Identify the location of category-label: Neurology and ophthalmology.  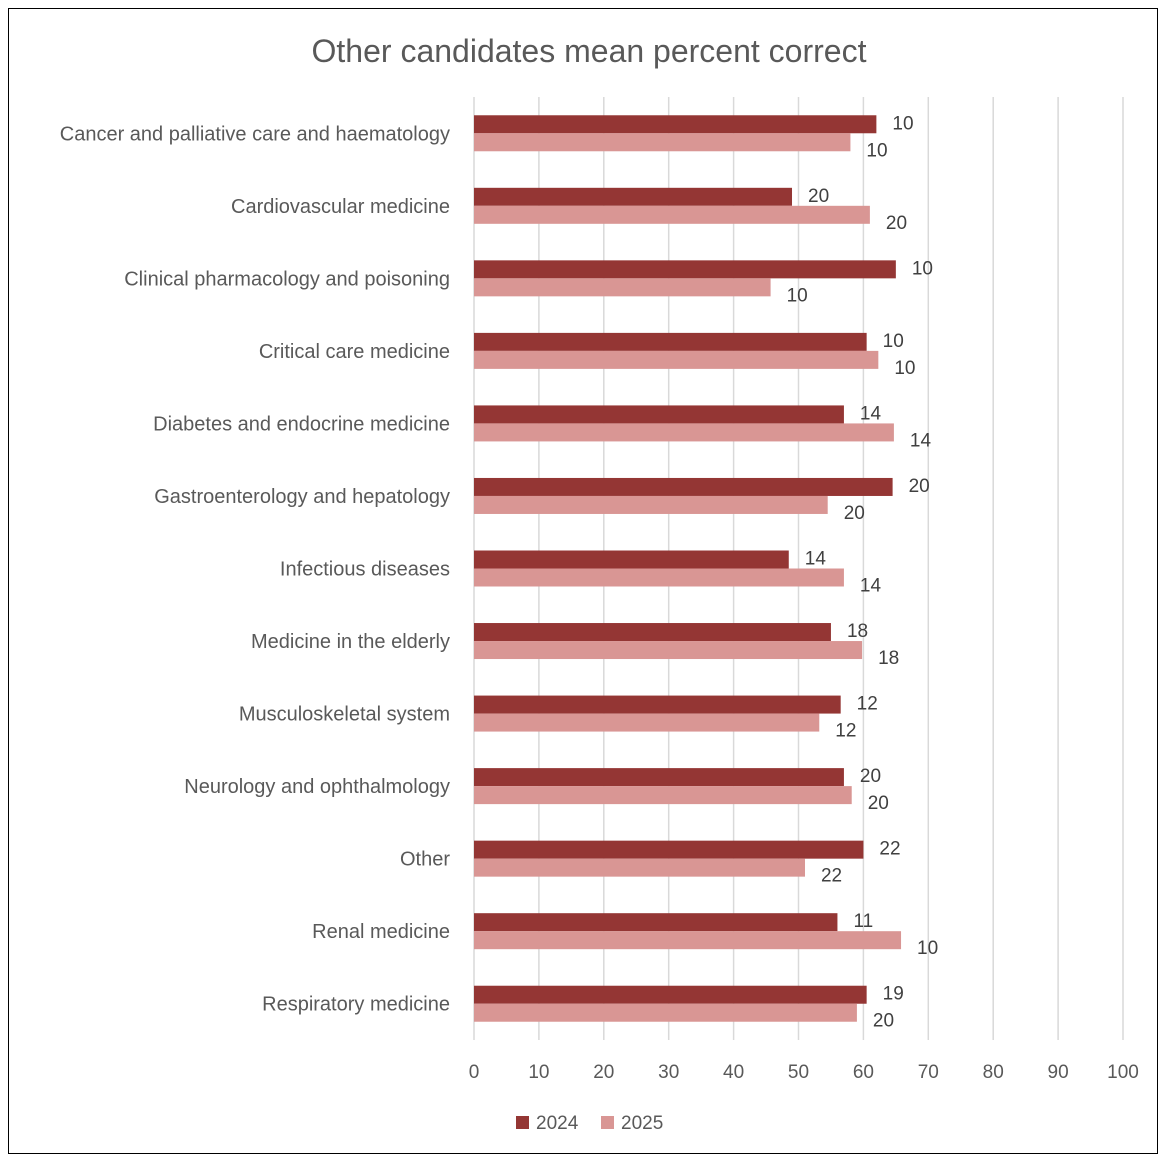
(317, 787).